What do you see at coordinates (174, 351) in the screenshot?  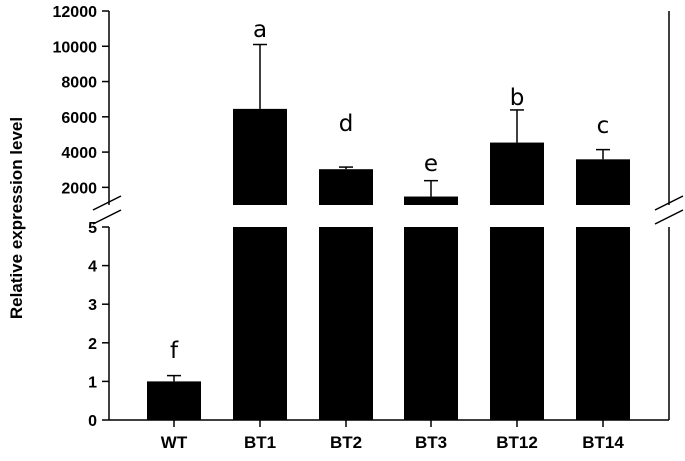 I see `significance-letter: f` at bounding box center [174, 351].